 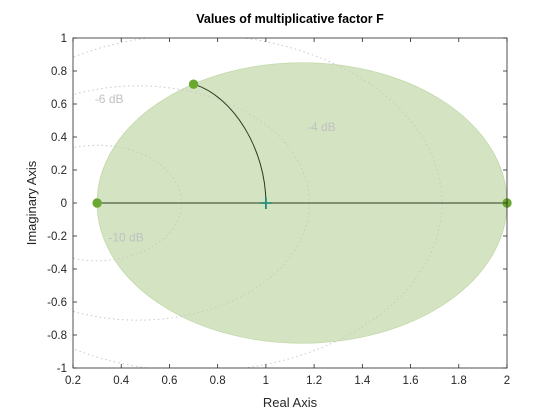 I want to click on x-tick-label: 0.4, so click(x=121, y=381).